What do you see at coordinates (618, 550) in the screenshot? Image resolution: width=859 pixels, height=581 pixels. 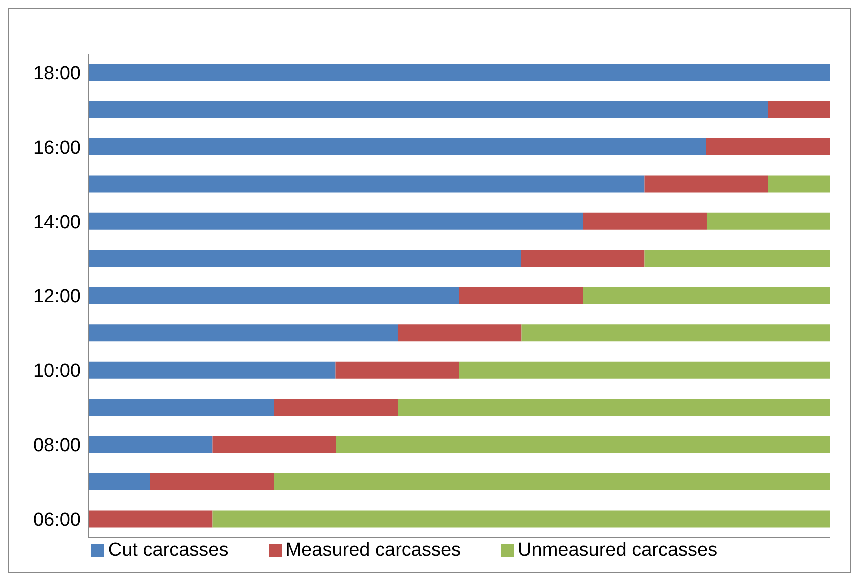 I see `legend-label: Unmeasured carcasses` at bounding box center [618, 550].